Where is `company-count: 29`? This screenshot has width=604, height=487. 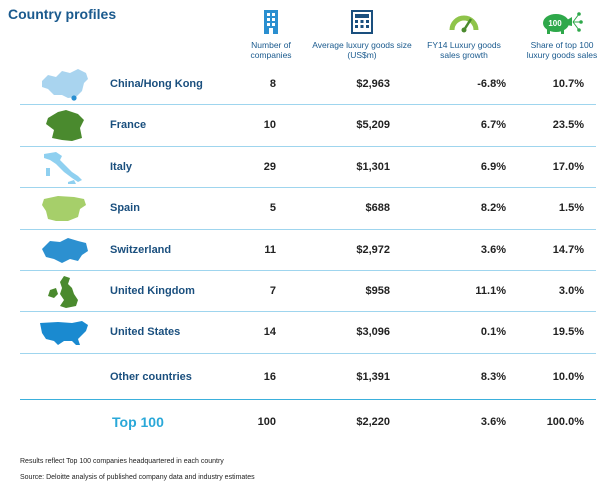
company-count: 29 is located at coordinates (269, 166).